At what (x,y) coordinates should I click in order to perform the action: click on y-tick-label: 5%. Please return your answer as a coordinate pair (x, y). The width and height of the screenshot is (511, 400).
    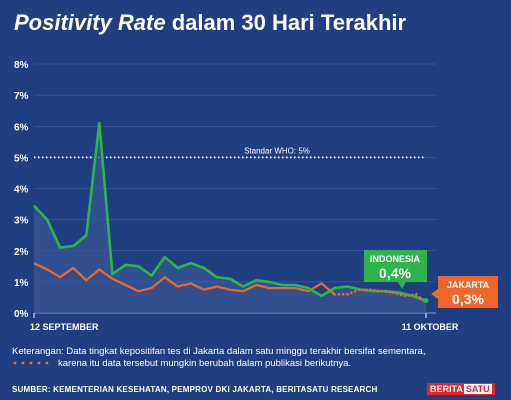
    Looking at the image, I should click on (21, 158).